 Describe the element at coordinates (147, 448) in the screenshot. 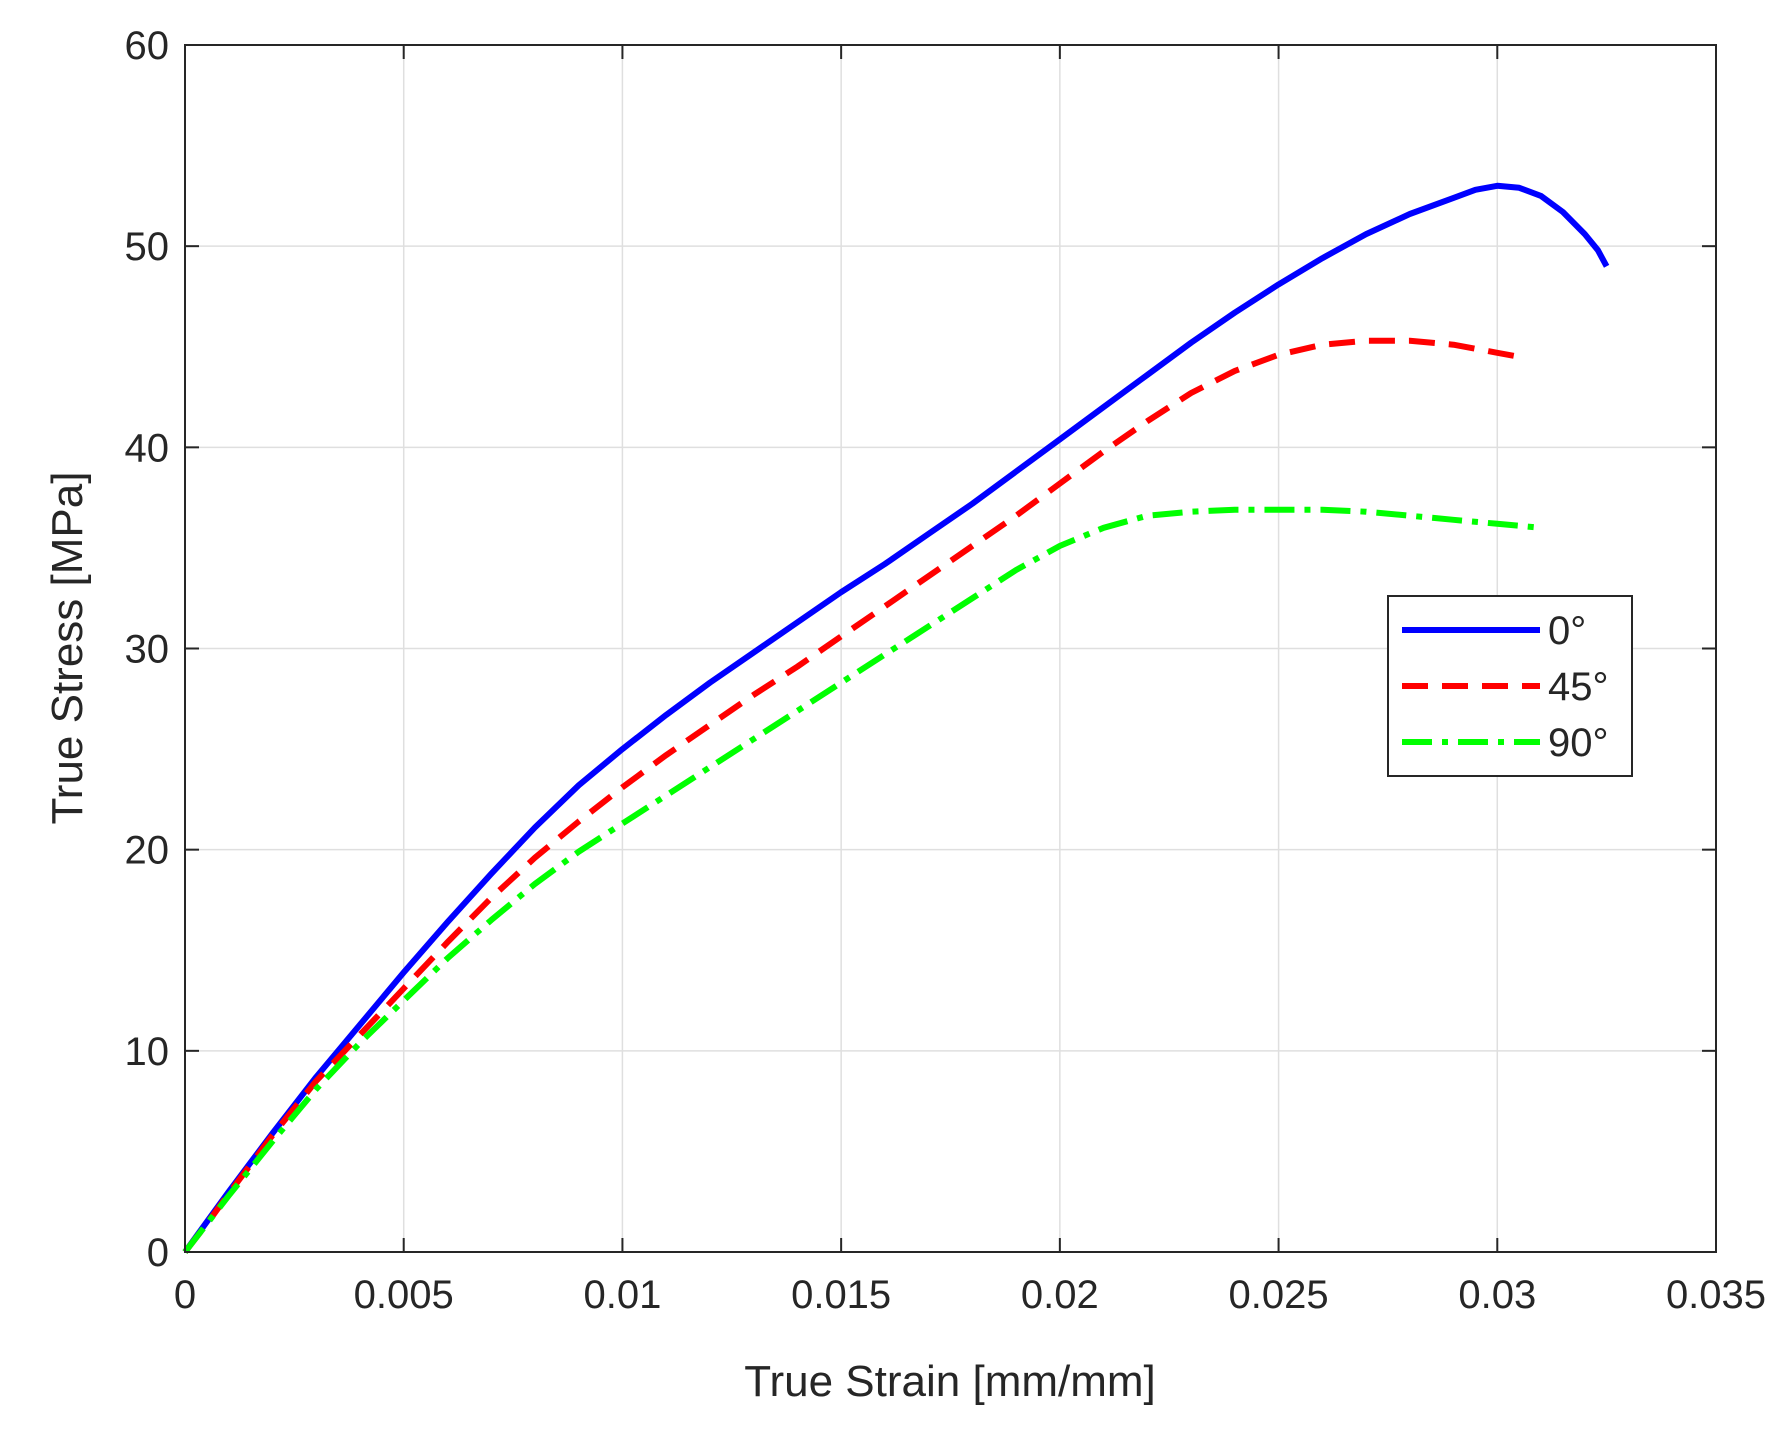

I see `y-tick-label: 40` at that location.